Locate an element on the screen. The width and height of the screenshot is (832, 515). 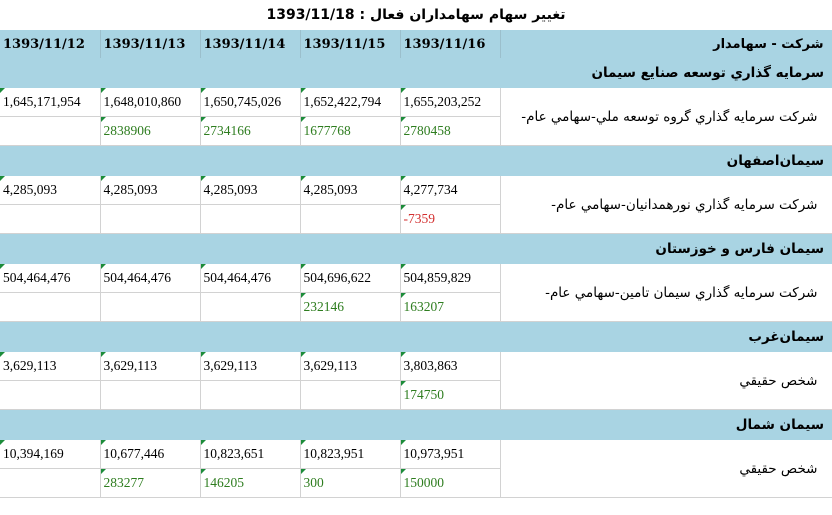
shareholder-name: شركت سرمايه گذاري سيمان تامين-سهامي عام- is located at coordinates (666, 293).